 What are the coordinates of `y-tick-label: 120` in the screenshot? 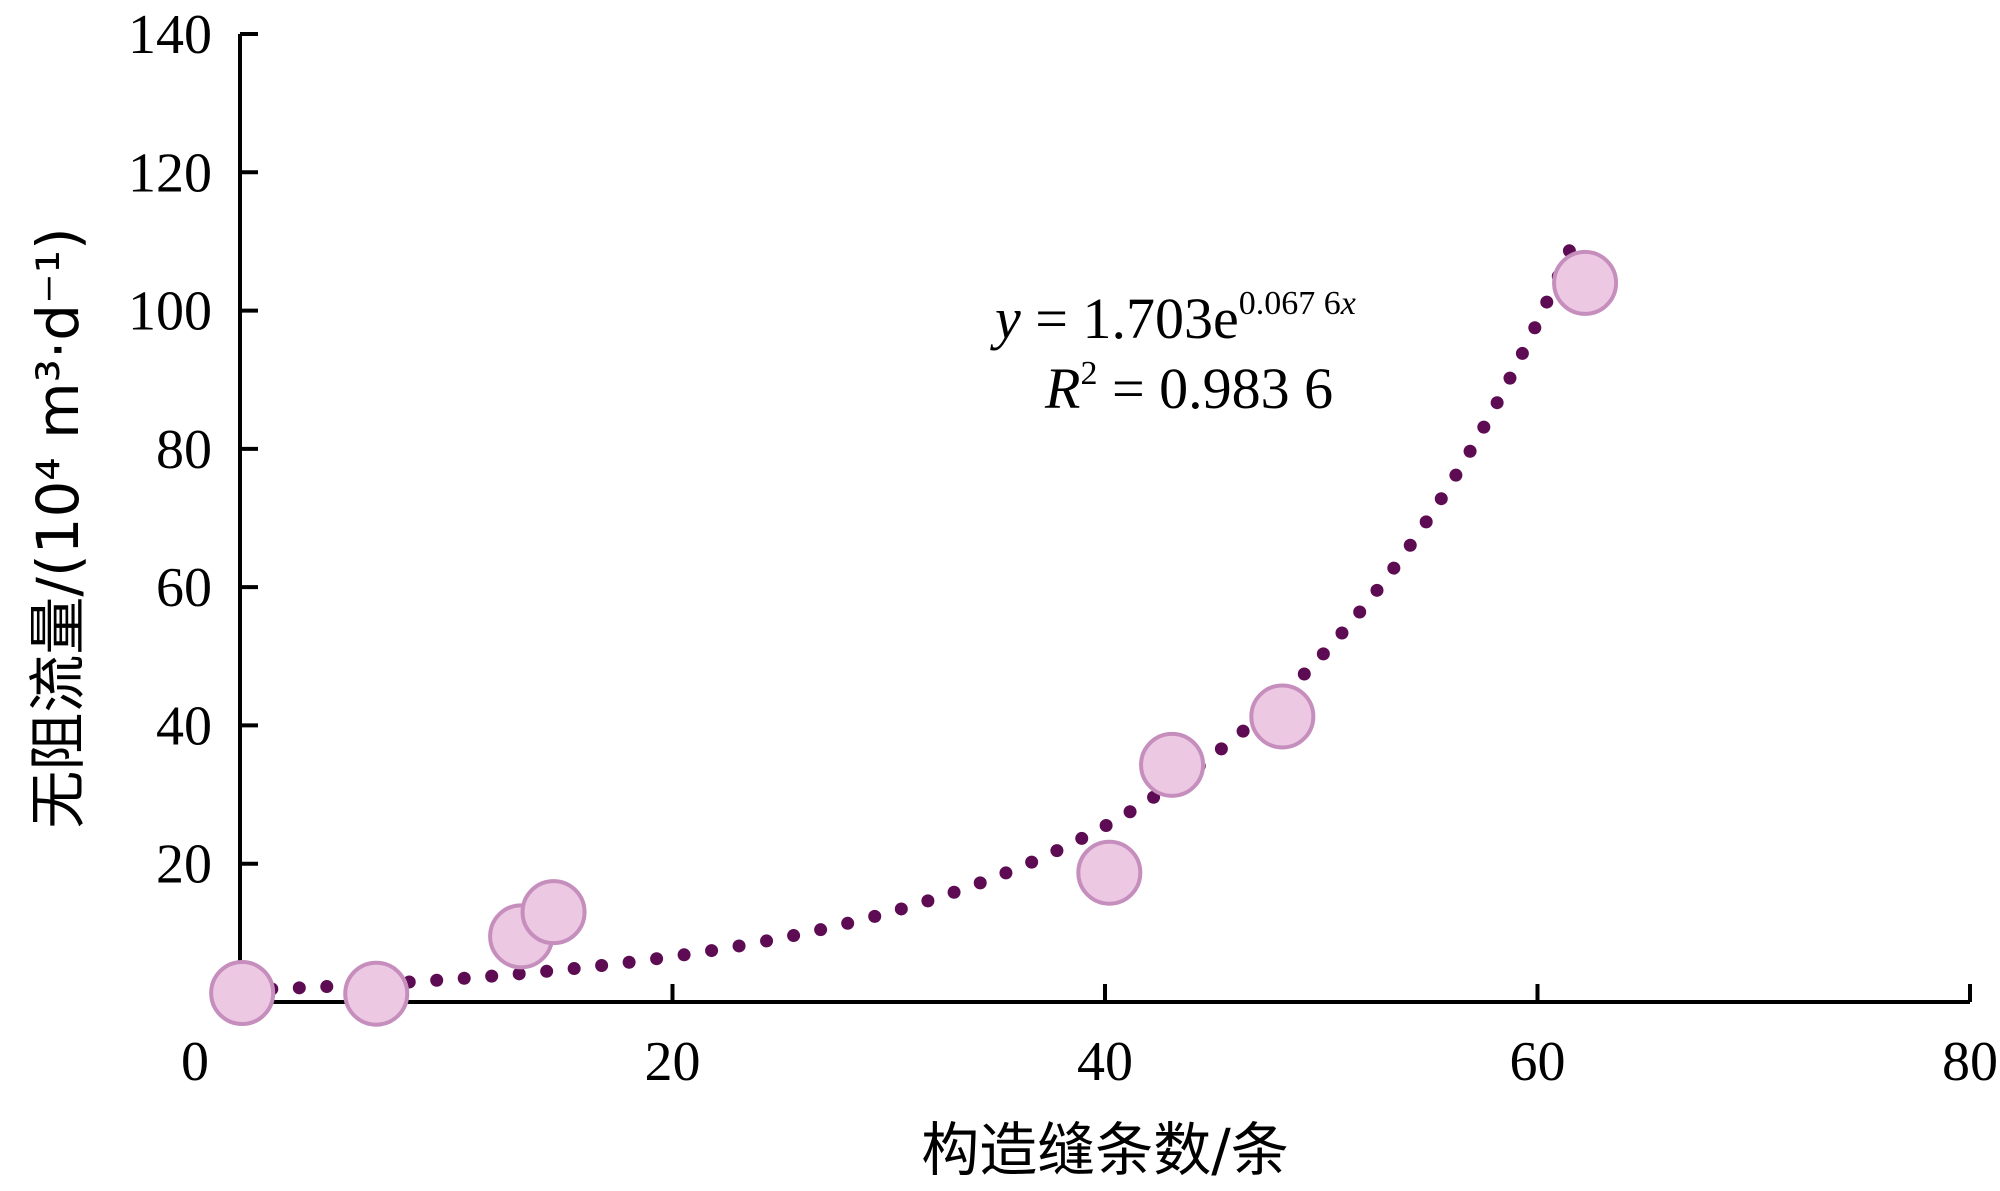 It's located at (170, 173).